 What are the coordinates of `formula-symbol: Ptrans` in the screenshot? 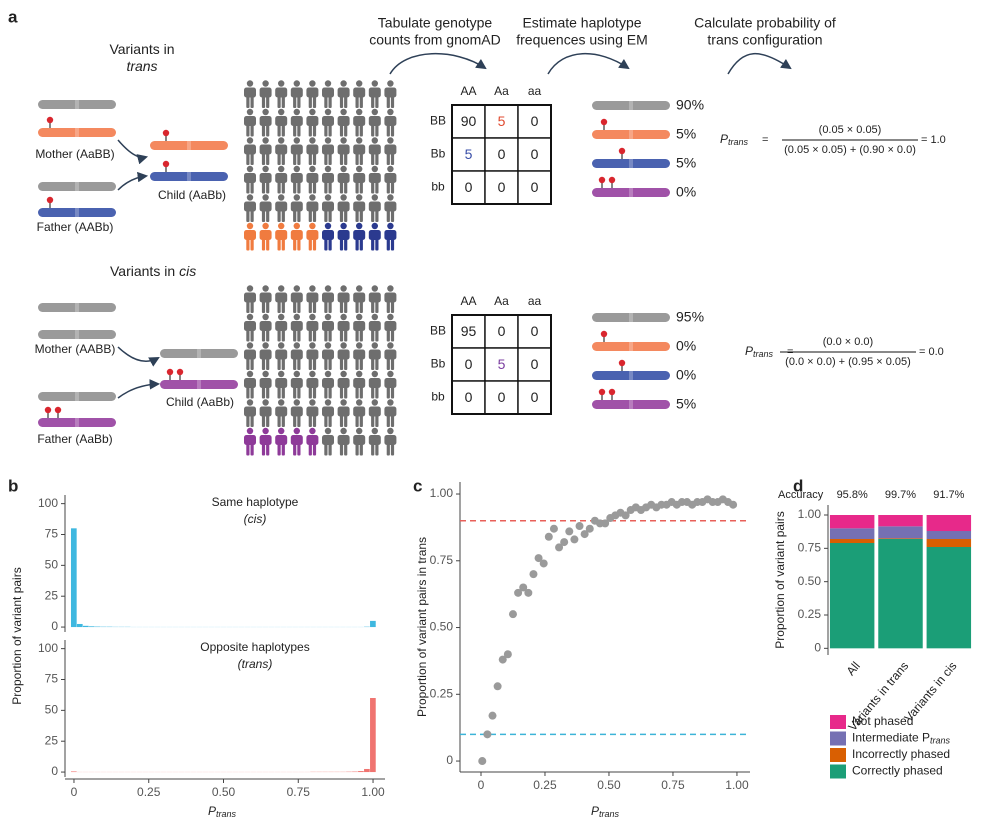 It's located at (734, 139).